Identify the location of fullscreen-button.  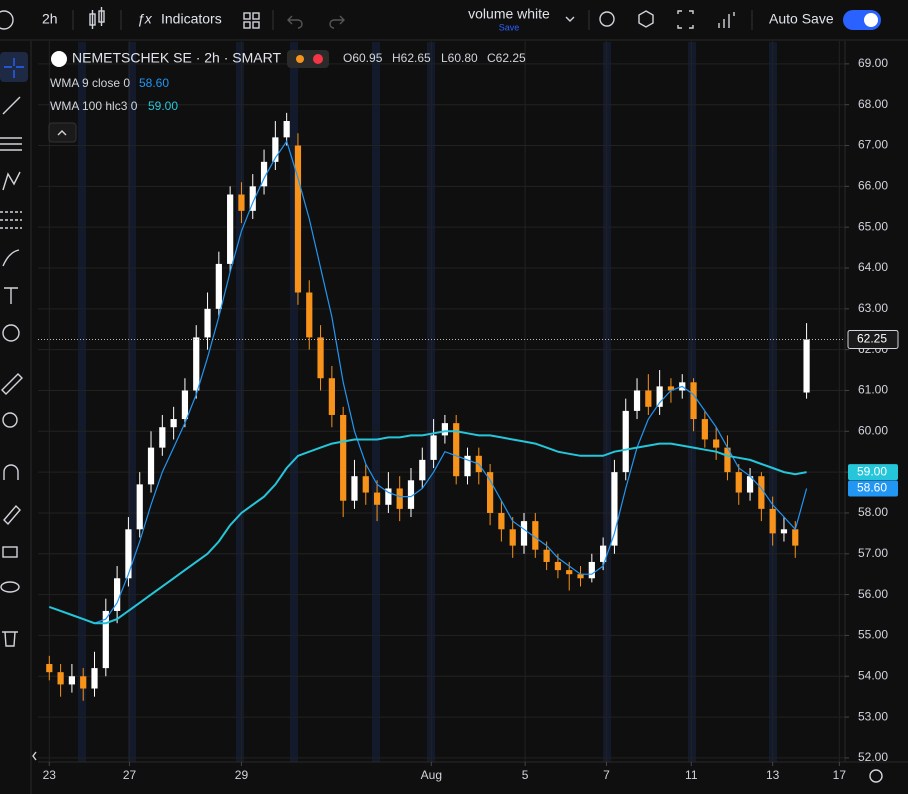
(685, 19).